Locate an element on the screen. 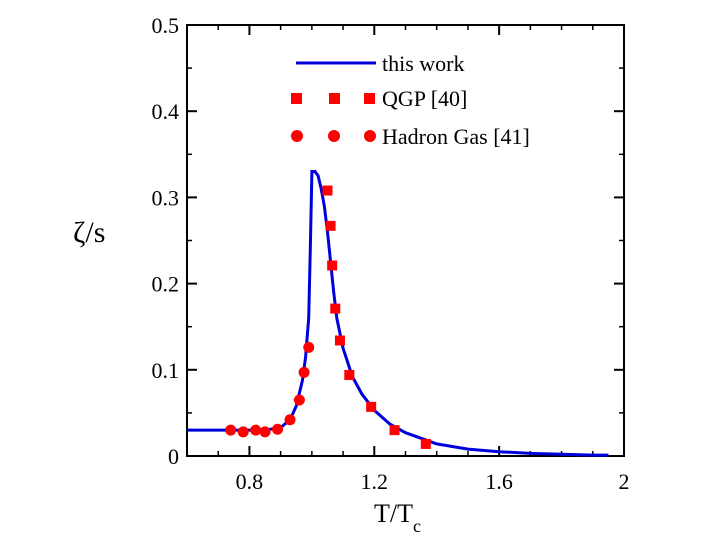 Image resolution: width=720 pixels, height=540 pixels. y-tick-label: 0.2 is located at coordinates (166, 284).